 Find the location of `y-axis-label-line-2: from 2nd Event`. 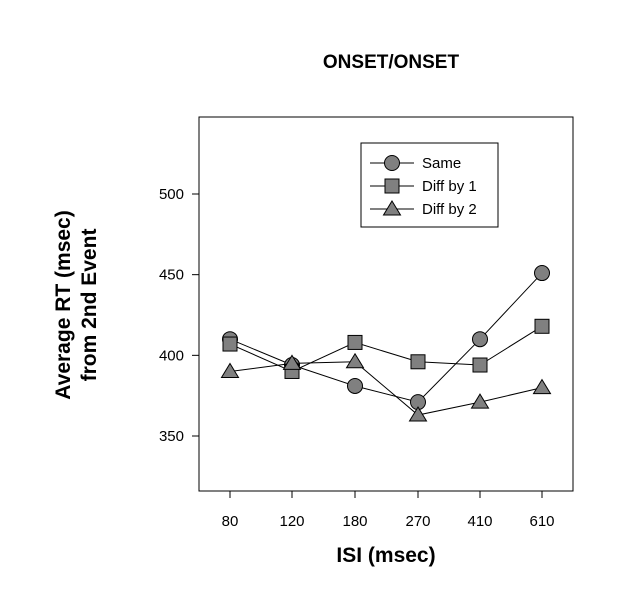

y-axis-label-line-2: from 2nd Event is located at coordinates (89, 305).